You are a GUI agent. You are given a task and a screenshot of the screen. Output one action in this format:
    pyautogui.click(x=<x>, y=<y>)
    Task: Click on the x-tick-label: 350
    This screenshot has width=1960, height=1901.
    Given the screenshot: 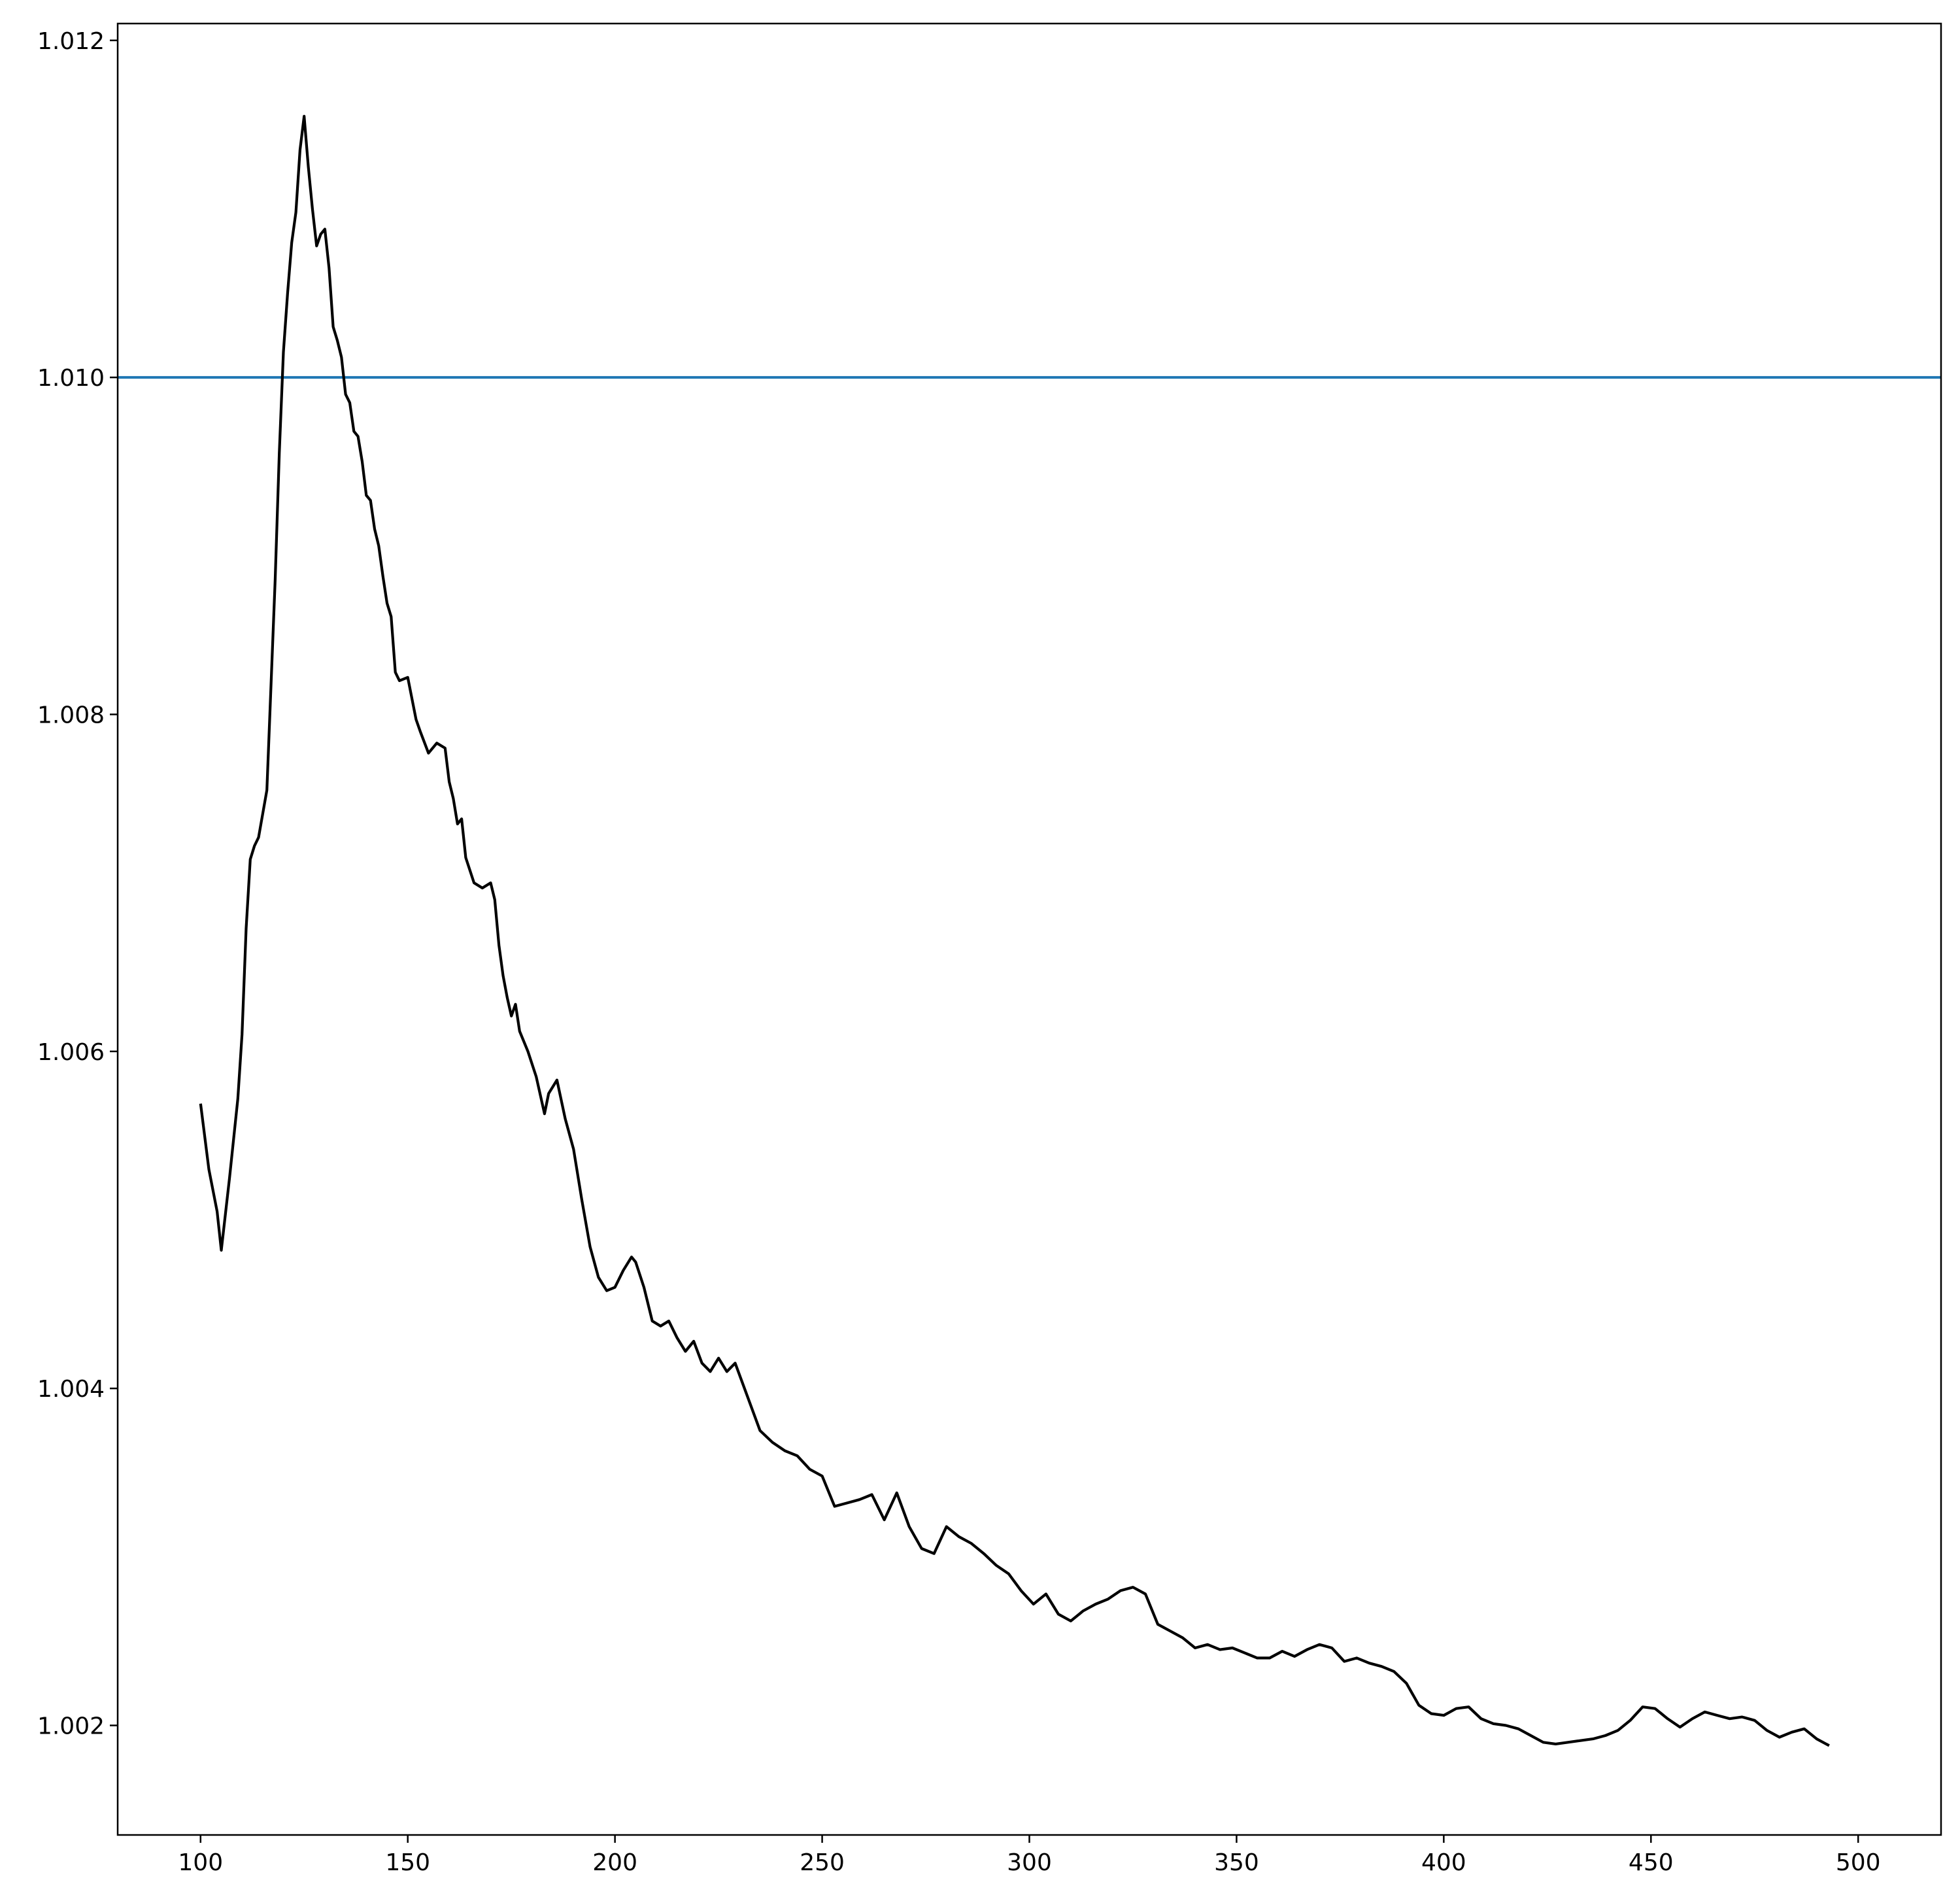 What is the action you would take?
    pyautogui.click(x=1236, y=1862)
    